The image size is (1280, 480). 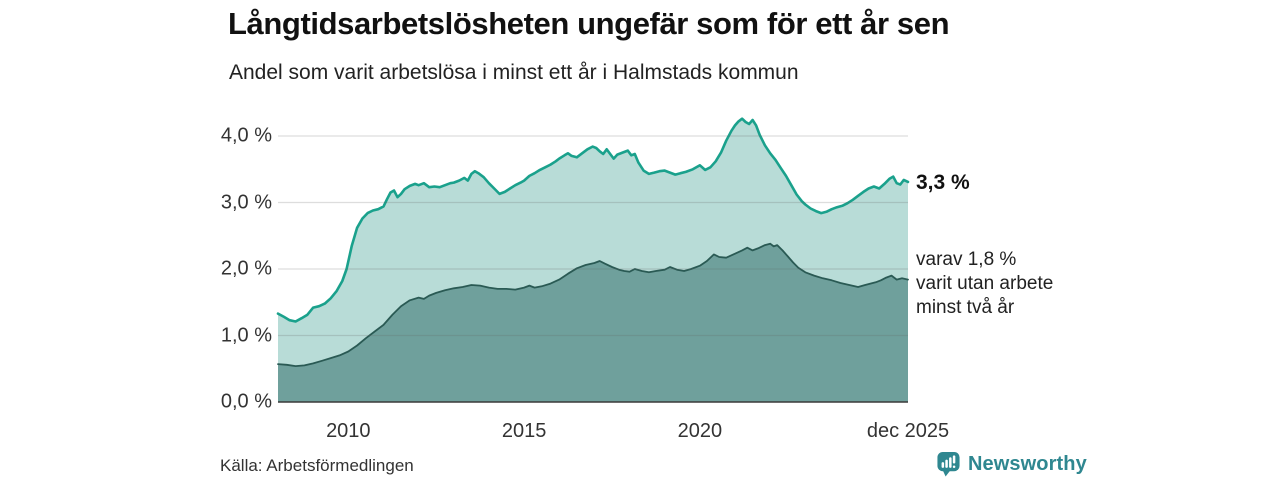 I want to click on brand-logo: Newsworthy, so click(x=1011, y=464).